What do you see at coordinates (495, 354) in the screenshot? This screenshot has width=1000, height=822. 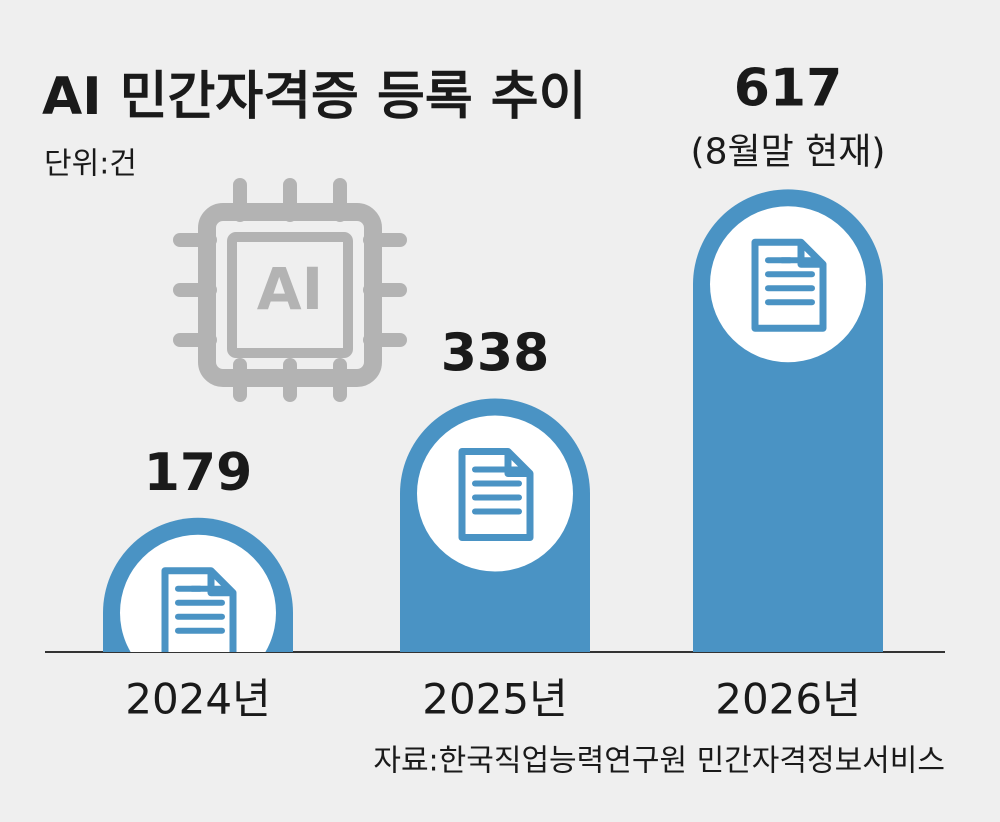 I see `value-label: 338` at bounding box center [495, 354].